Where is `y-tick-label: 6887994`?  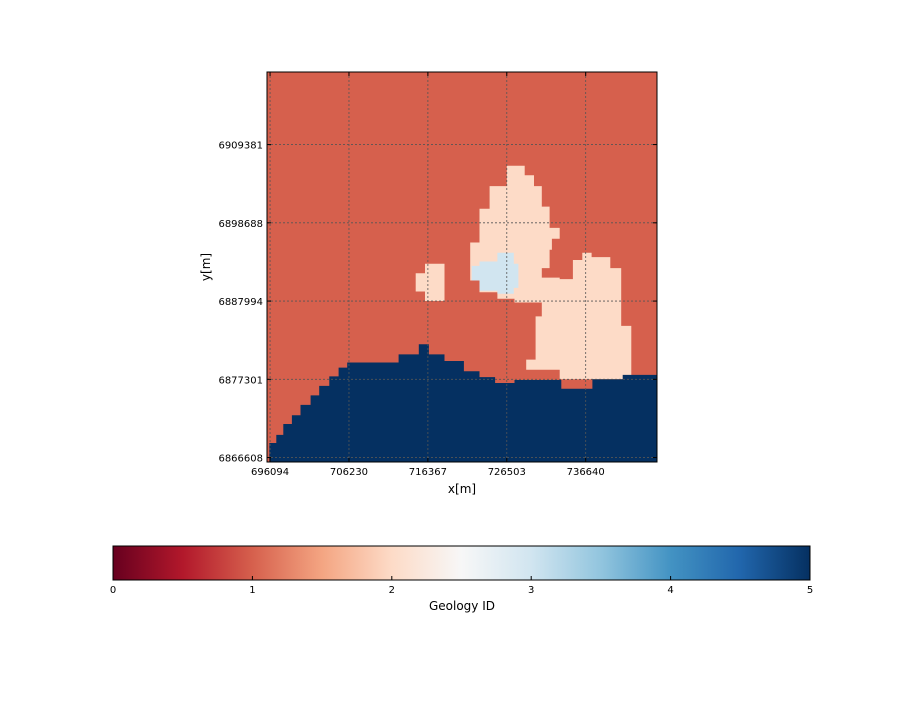 y-tick-label: 6887994 is located at coordinates (240, 302).